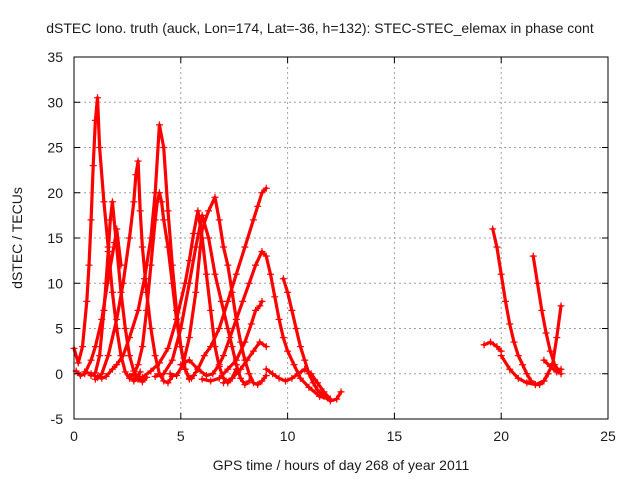 The height and width of the screenshot is (480, 640). Describe the element at coordinates (55, 148) in the screenshot. I see `y-tick-label: 25` at that location.